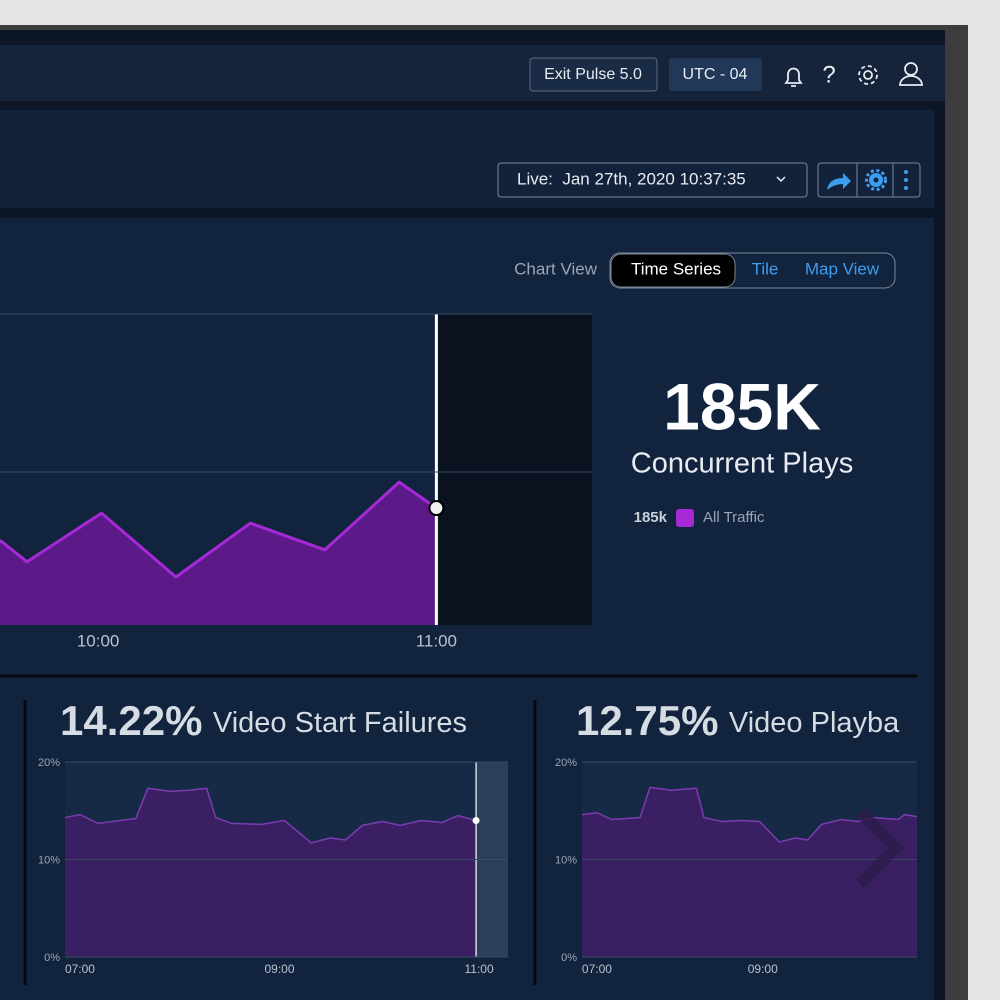 The height and width of the screenshot is (1000, 1000). What do you see at coordinates (911, 74) in the screenshot?
I see `user-icon` at bounding box center [911, 74].